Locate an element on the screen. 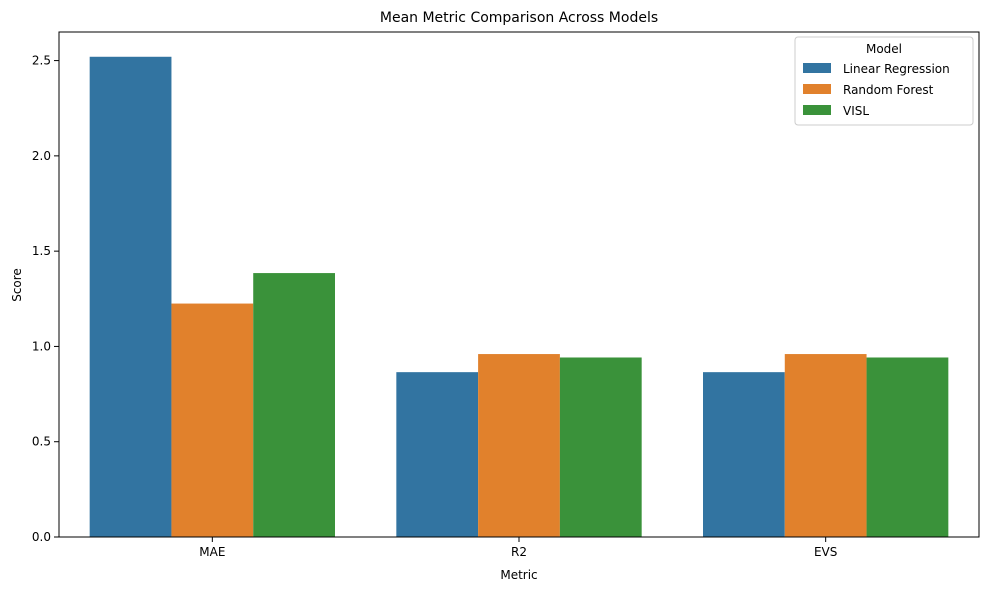  legend-box is located at coordinates (884, 81).